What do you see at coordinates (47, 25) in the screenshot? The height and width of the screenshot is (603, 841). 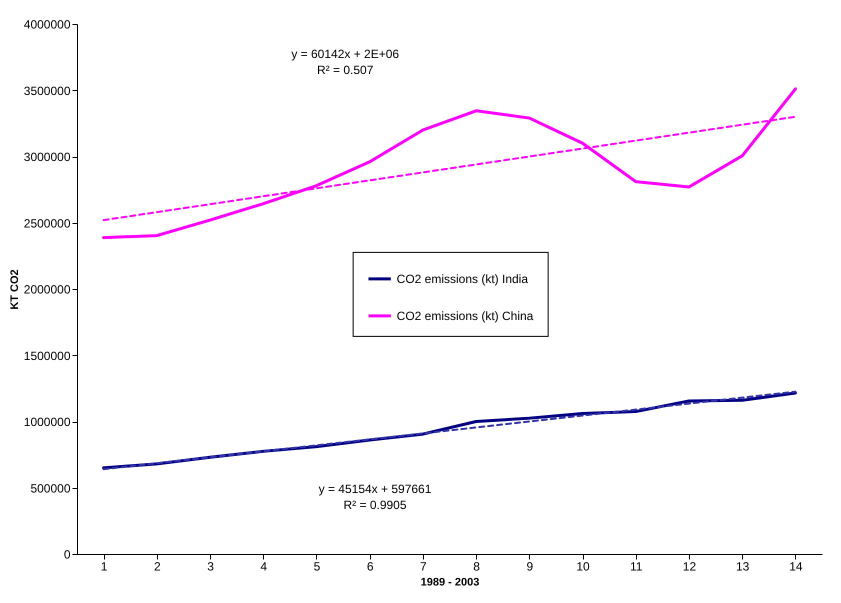 I see `y-tick-label: 4000000` at bounding box center [47, 25].